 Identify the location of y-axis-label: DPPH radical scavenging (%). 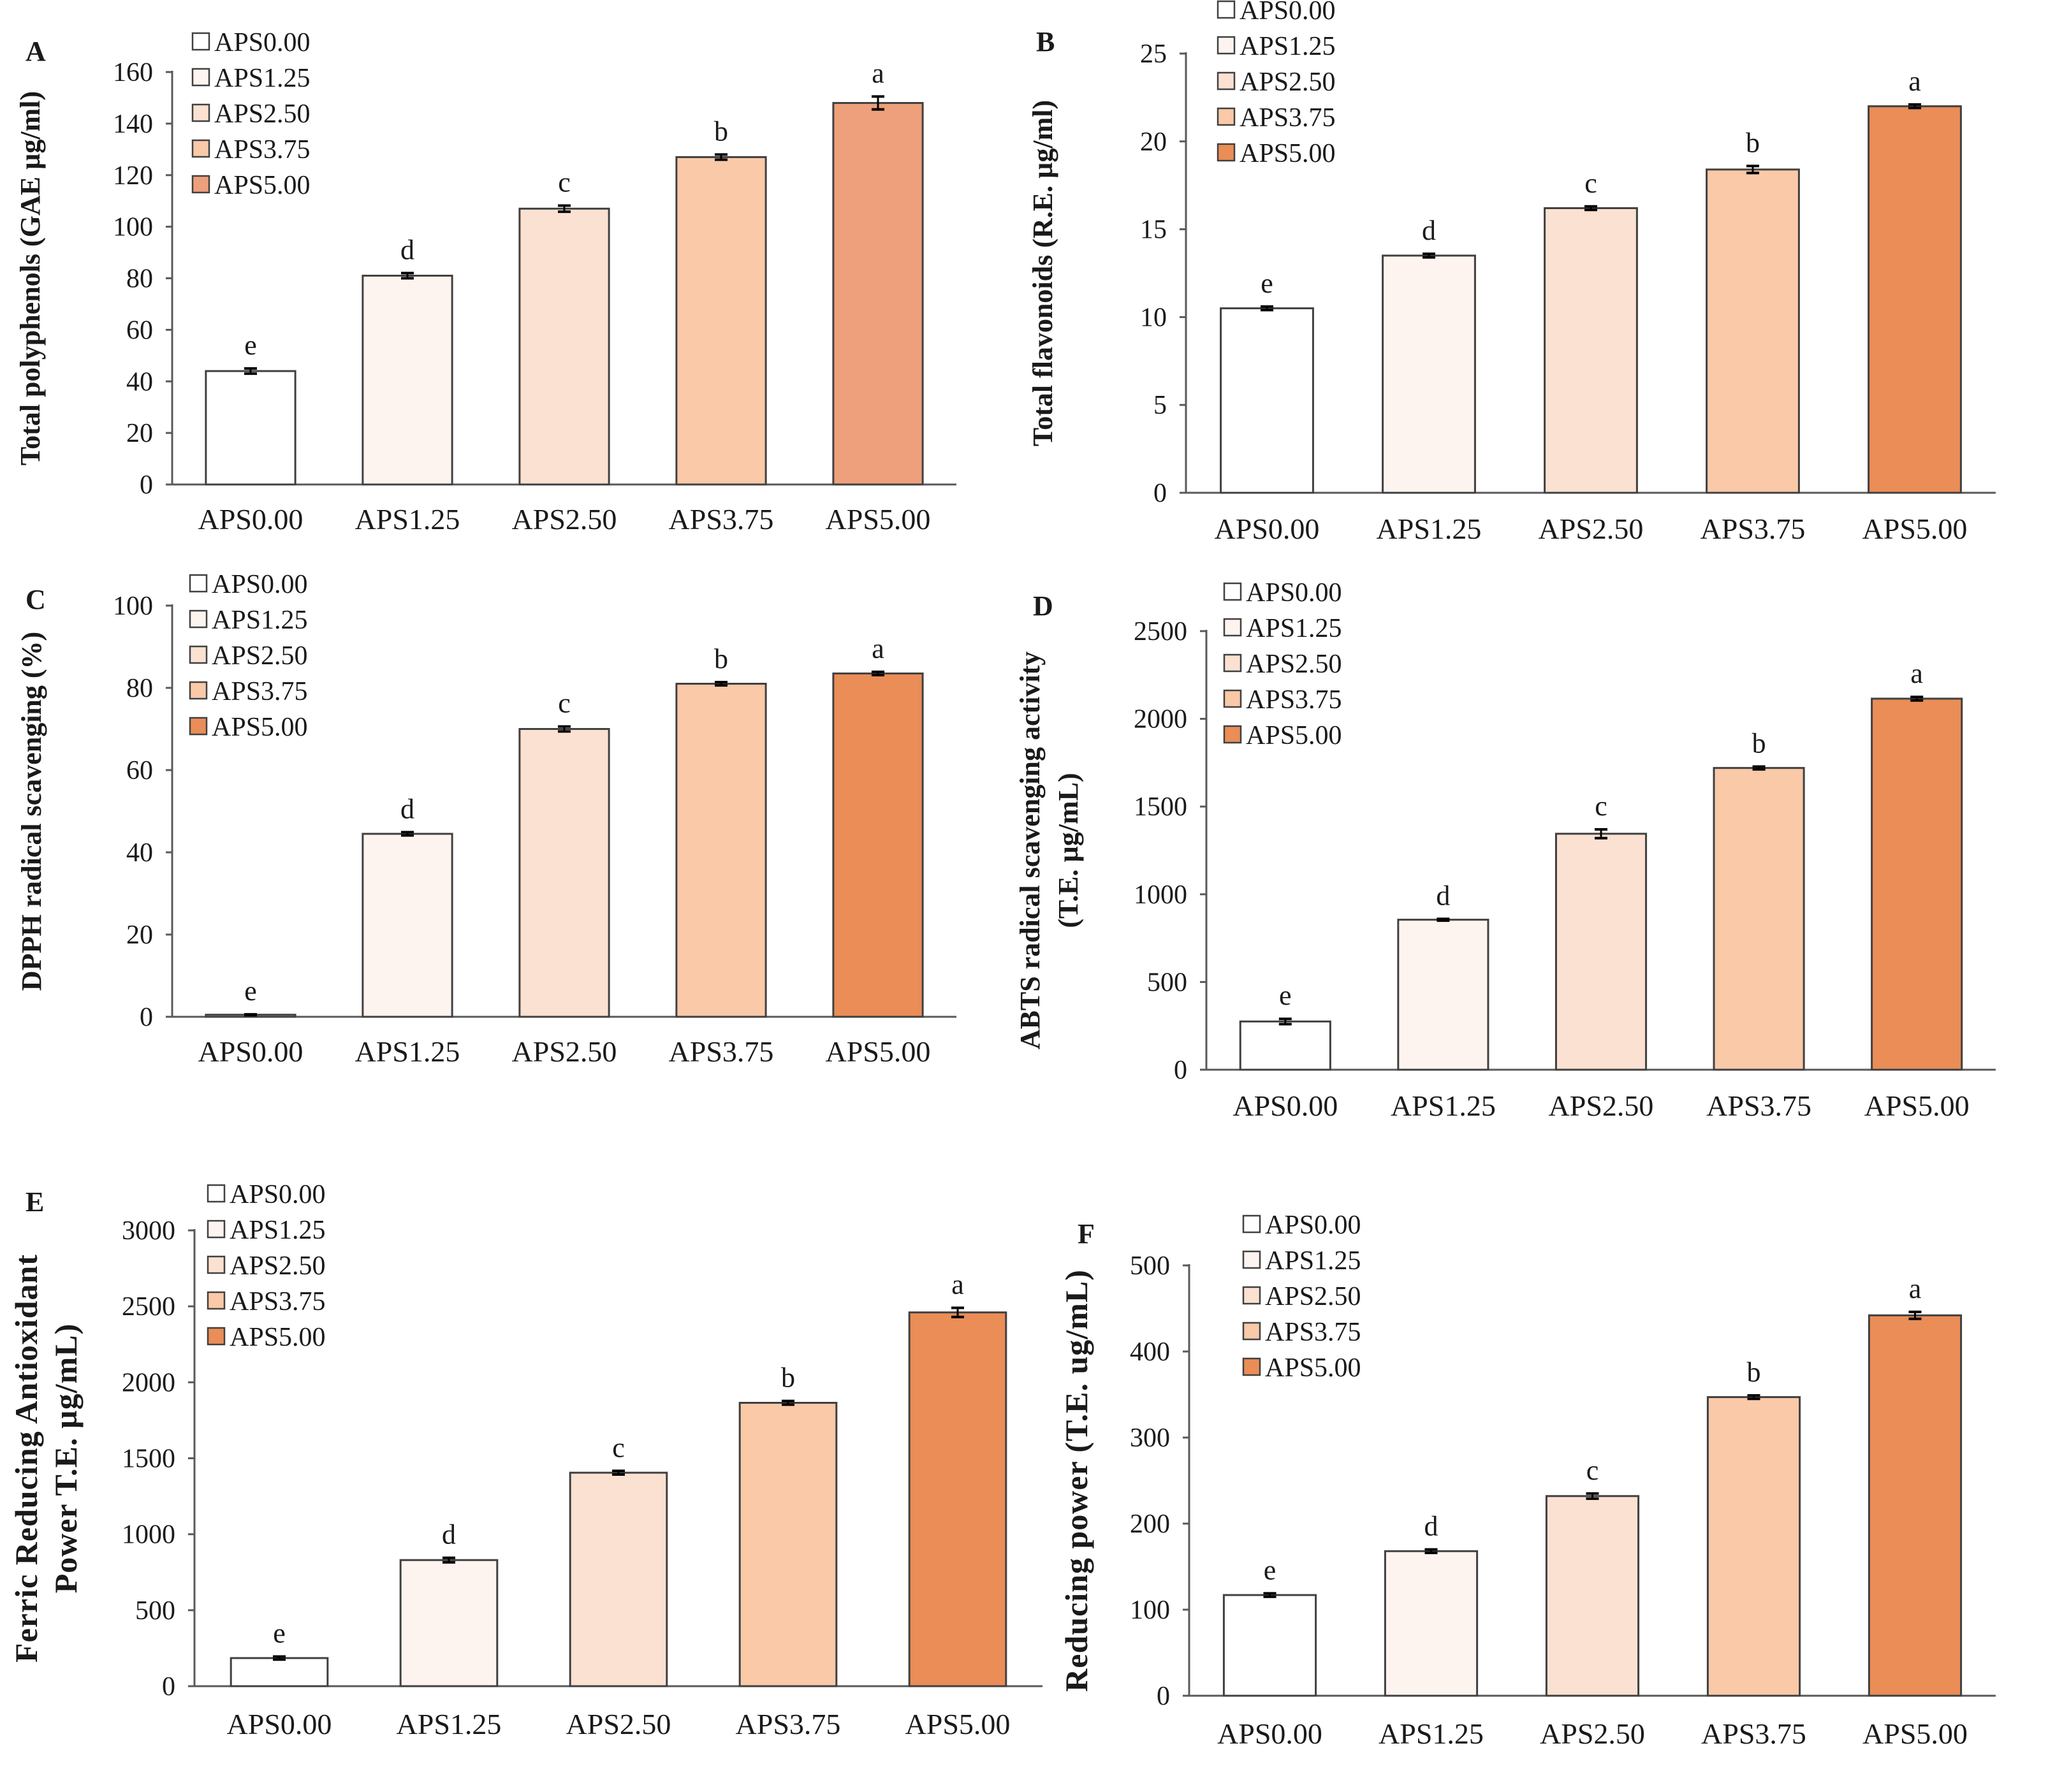
(31, 811).